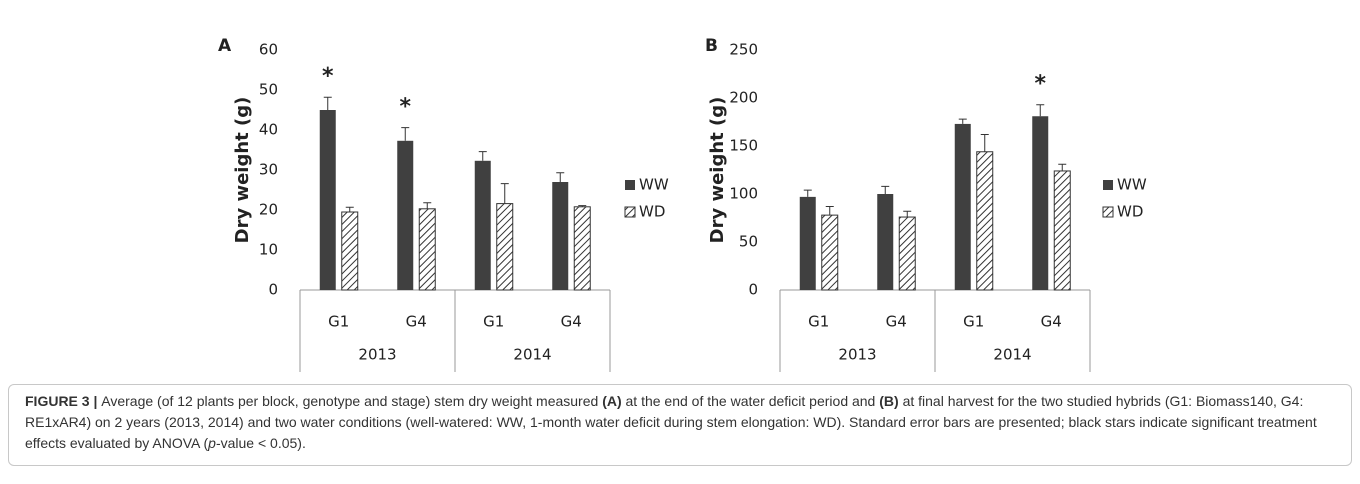 The height and width of the screenshot is (484, 1360). I want to click on caption-text: p, so click(212, 443).